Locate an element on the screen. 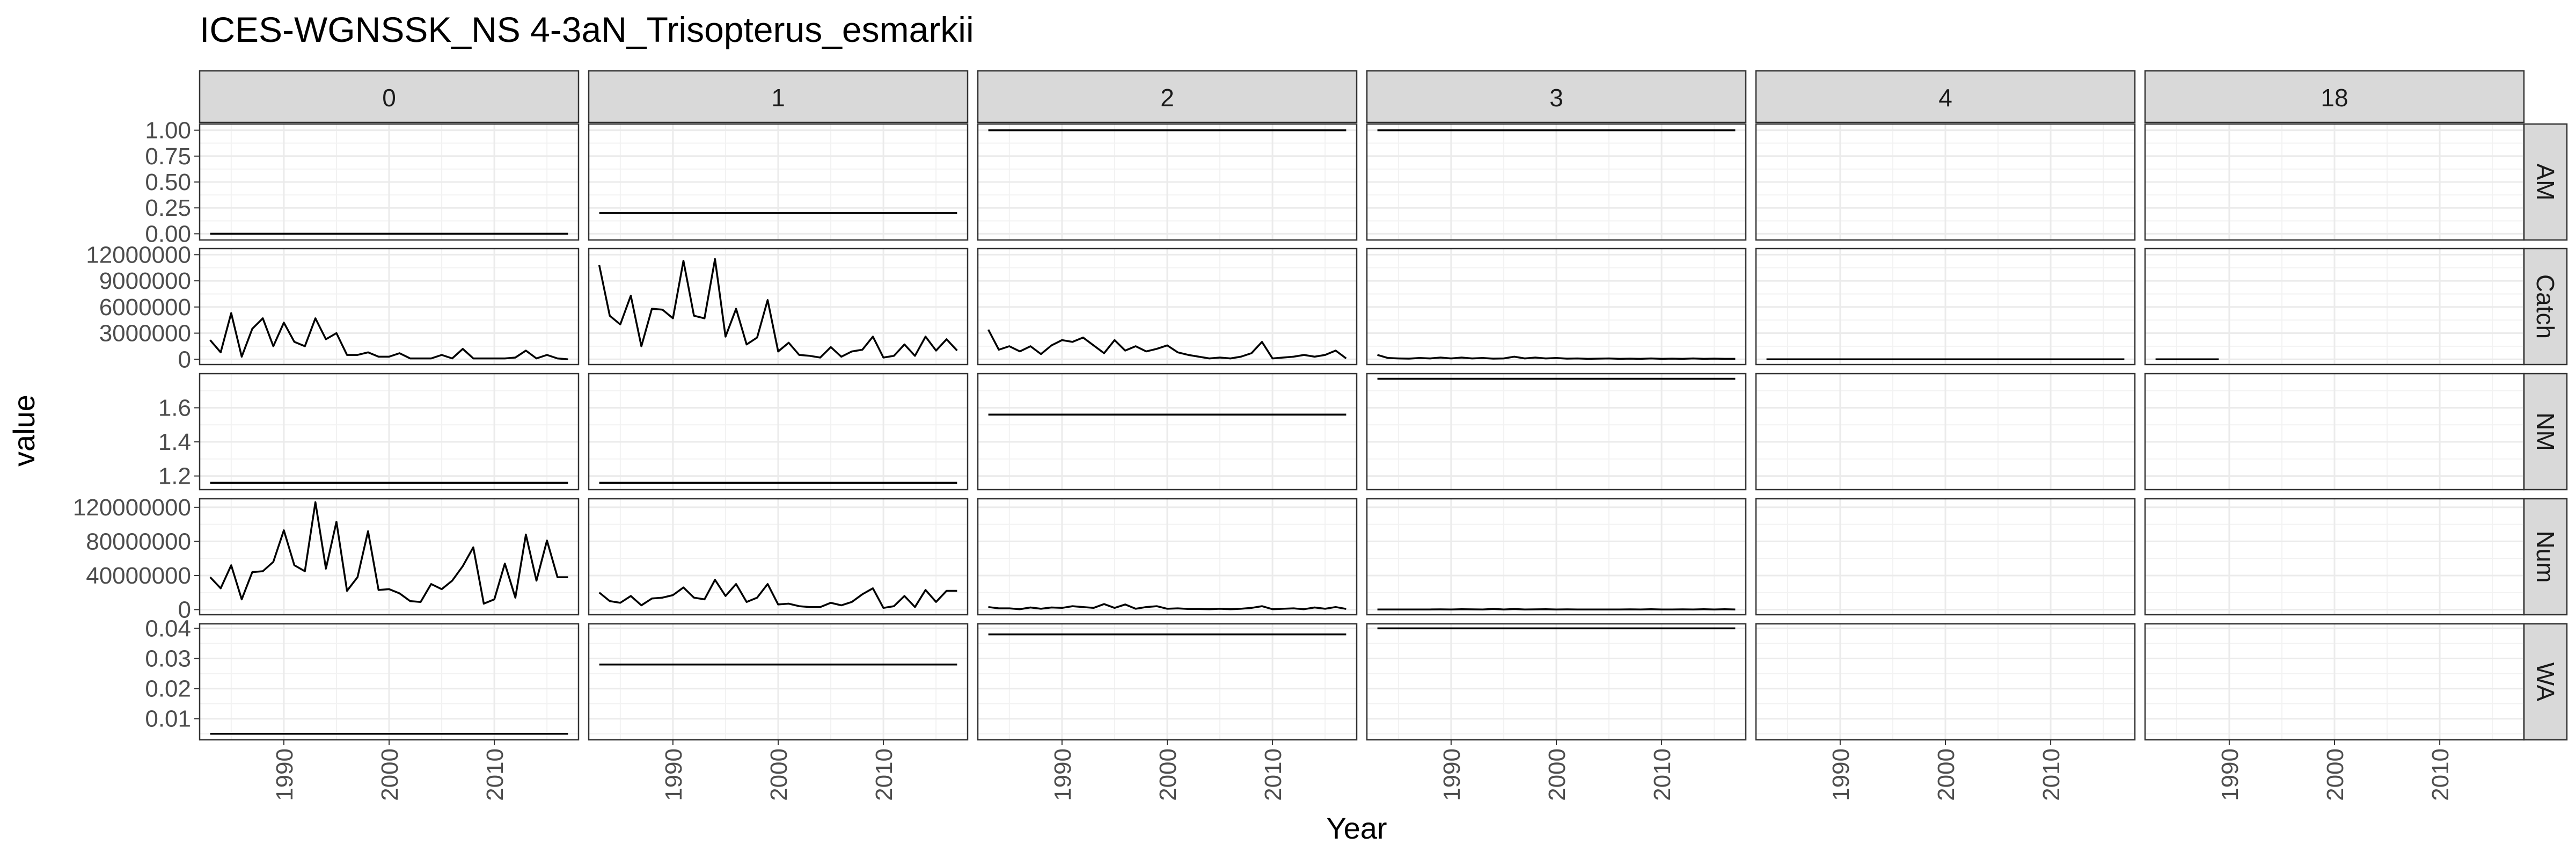 This screenshot has height=859, width=2576. facet-label-row: WA is located at coordinates (2545, 682).